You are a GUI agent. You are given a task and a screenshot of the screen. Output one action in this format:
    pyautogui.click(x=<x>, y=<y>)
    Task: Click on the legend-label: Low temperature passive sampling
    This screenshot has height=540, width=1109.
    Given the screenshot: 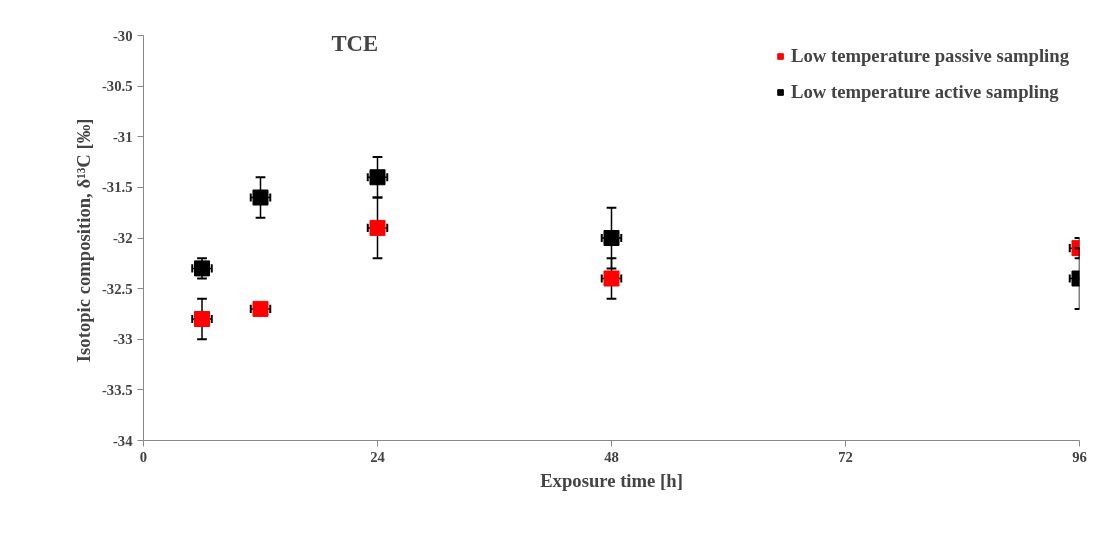 What is the action you would take?
    pyautogui.click(x=930, y=56)
    